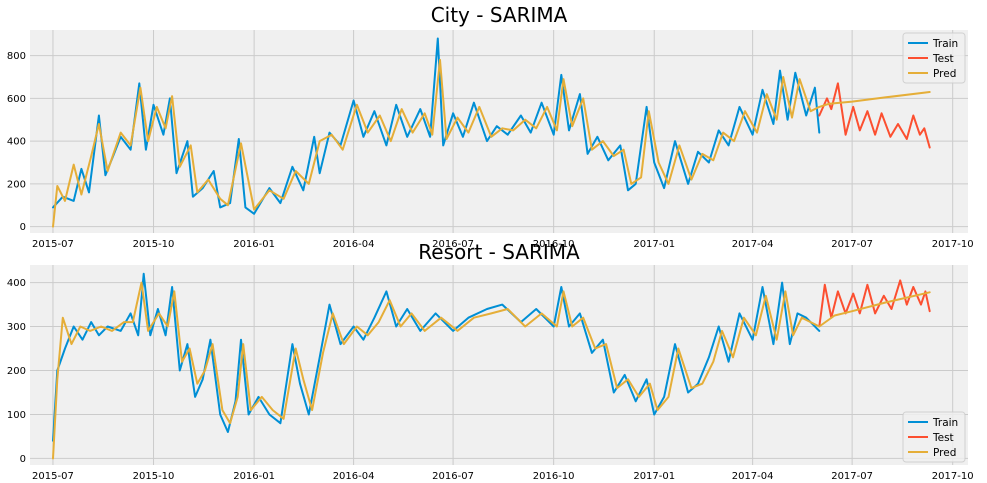 The image size is (987, 483). I want to click on resort-y-tick-labels: 0 100 200 300 400, so click(16, 371).